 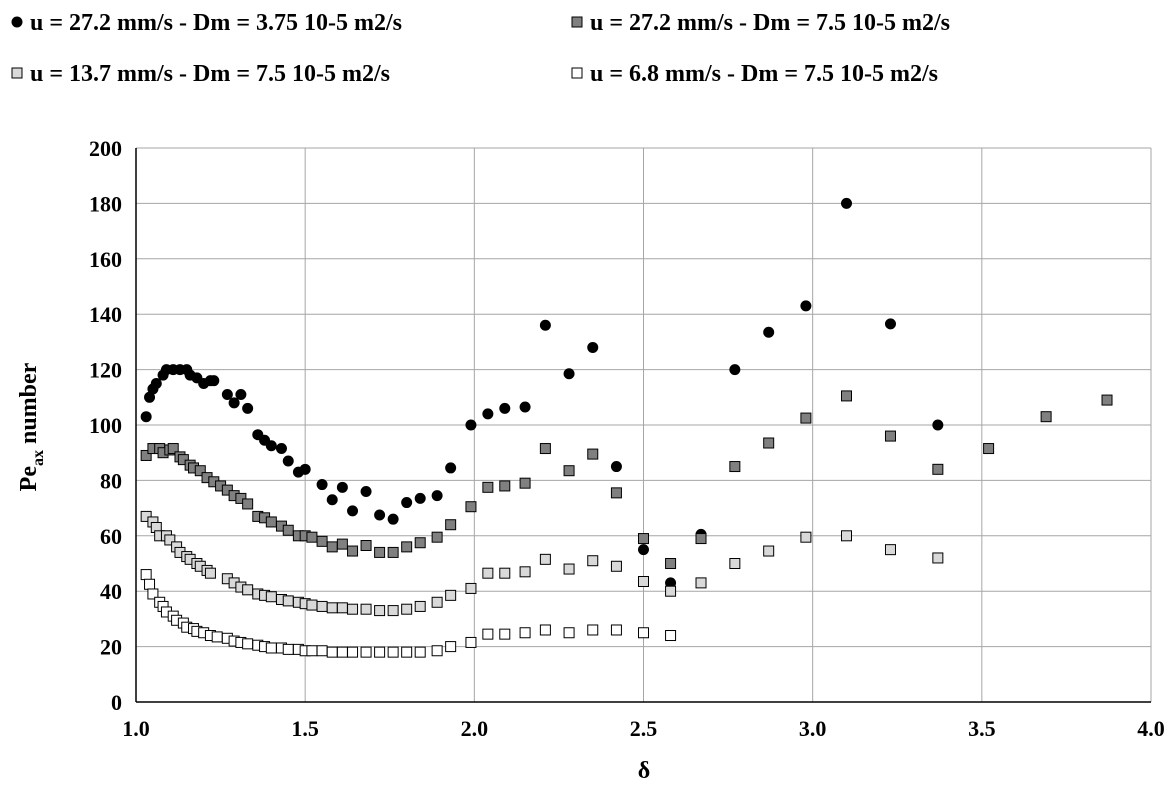 I want to click on y-axis-label-main: Pe, so click(x=29, y=479).